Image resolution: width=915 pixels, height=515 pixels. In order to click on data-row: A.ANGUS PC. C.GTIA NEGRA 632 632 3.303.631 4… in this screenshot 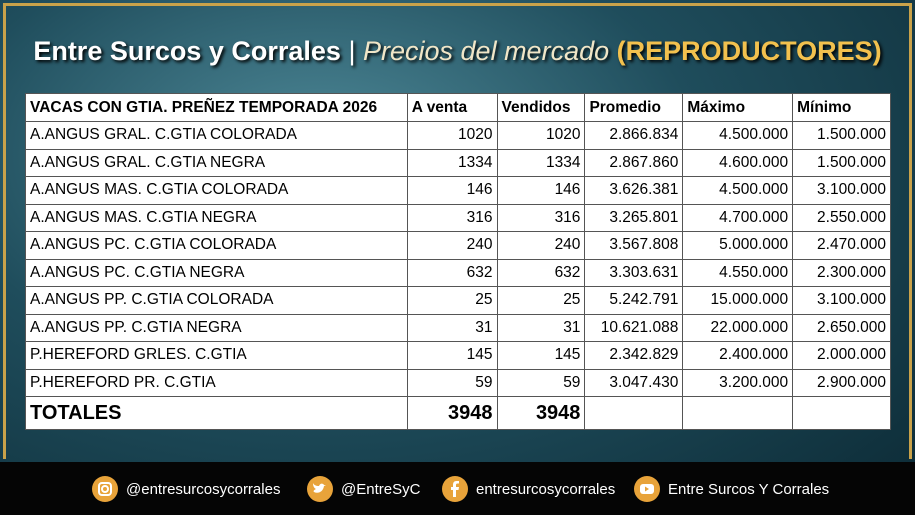, I will do `click(458, 272)`.